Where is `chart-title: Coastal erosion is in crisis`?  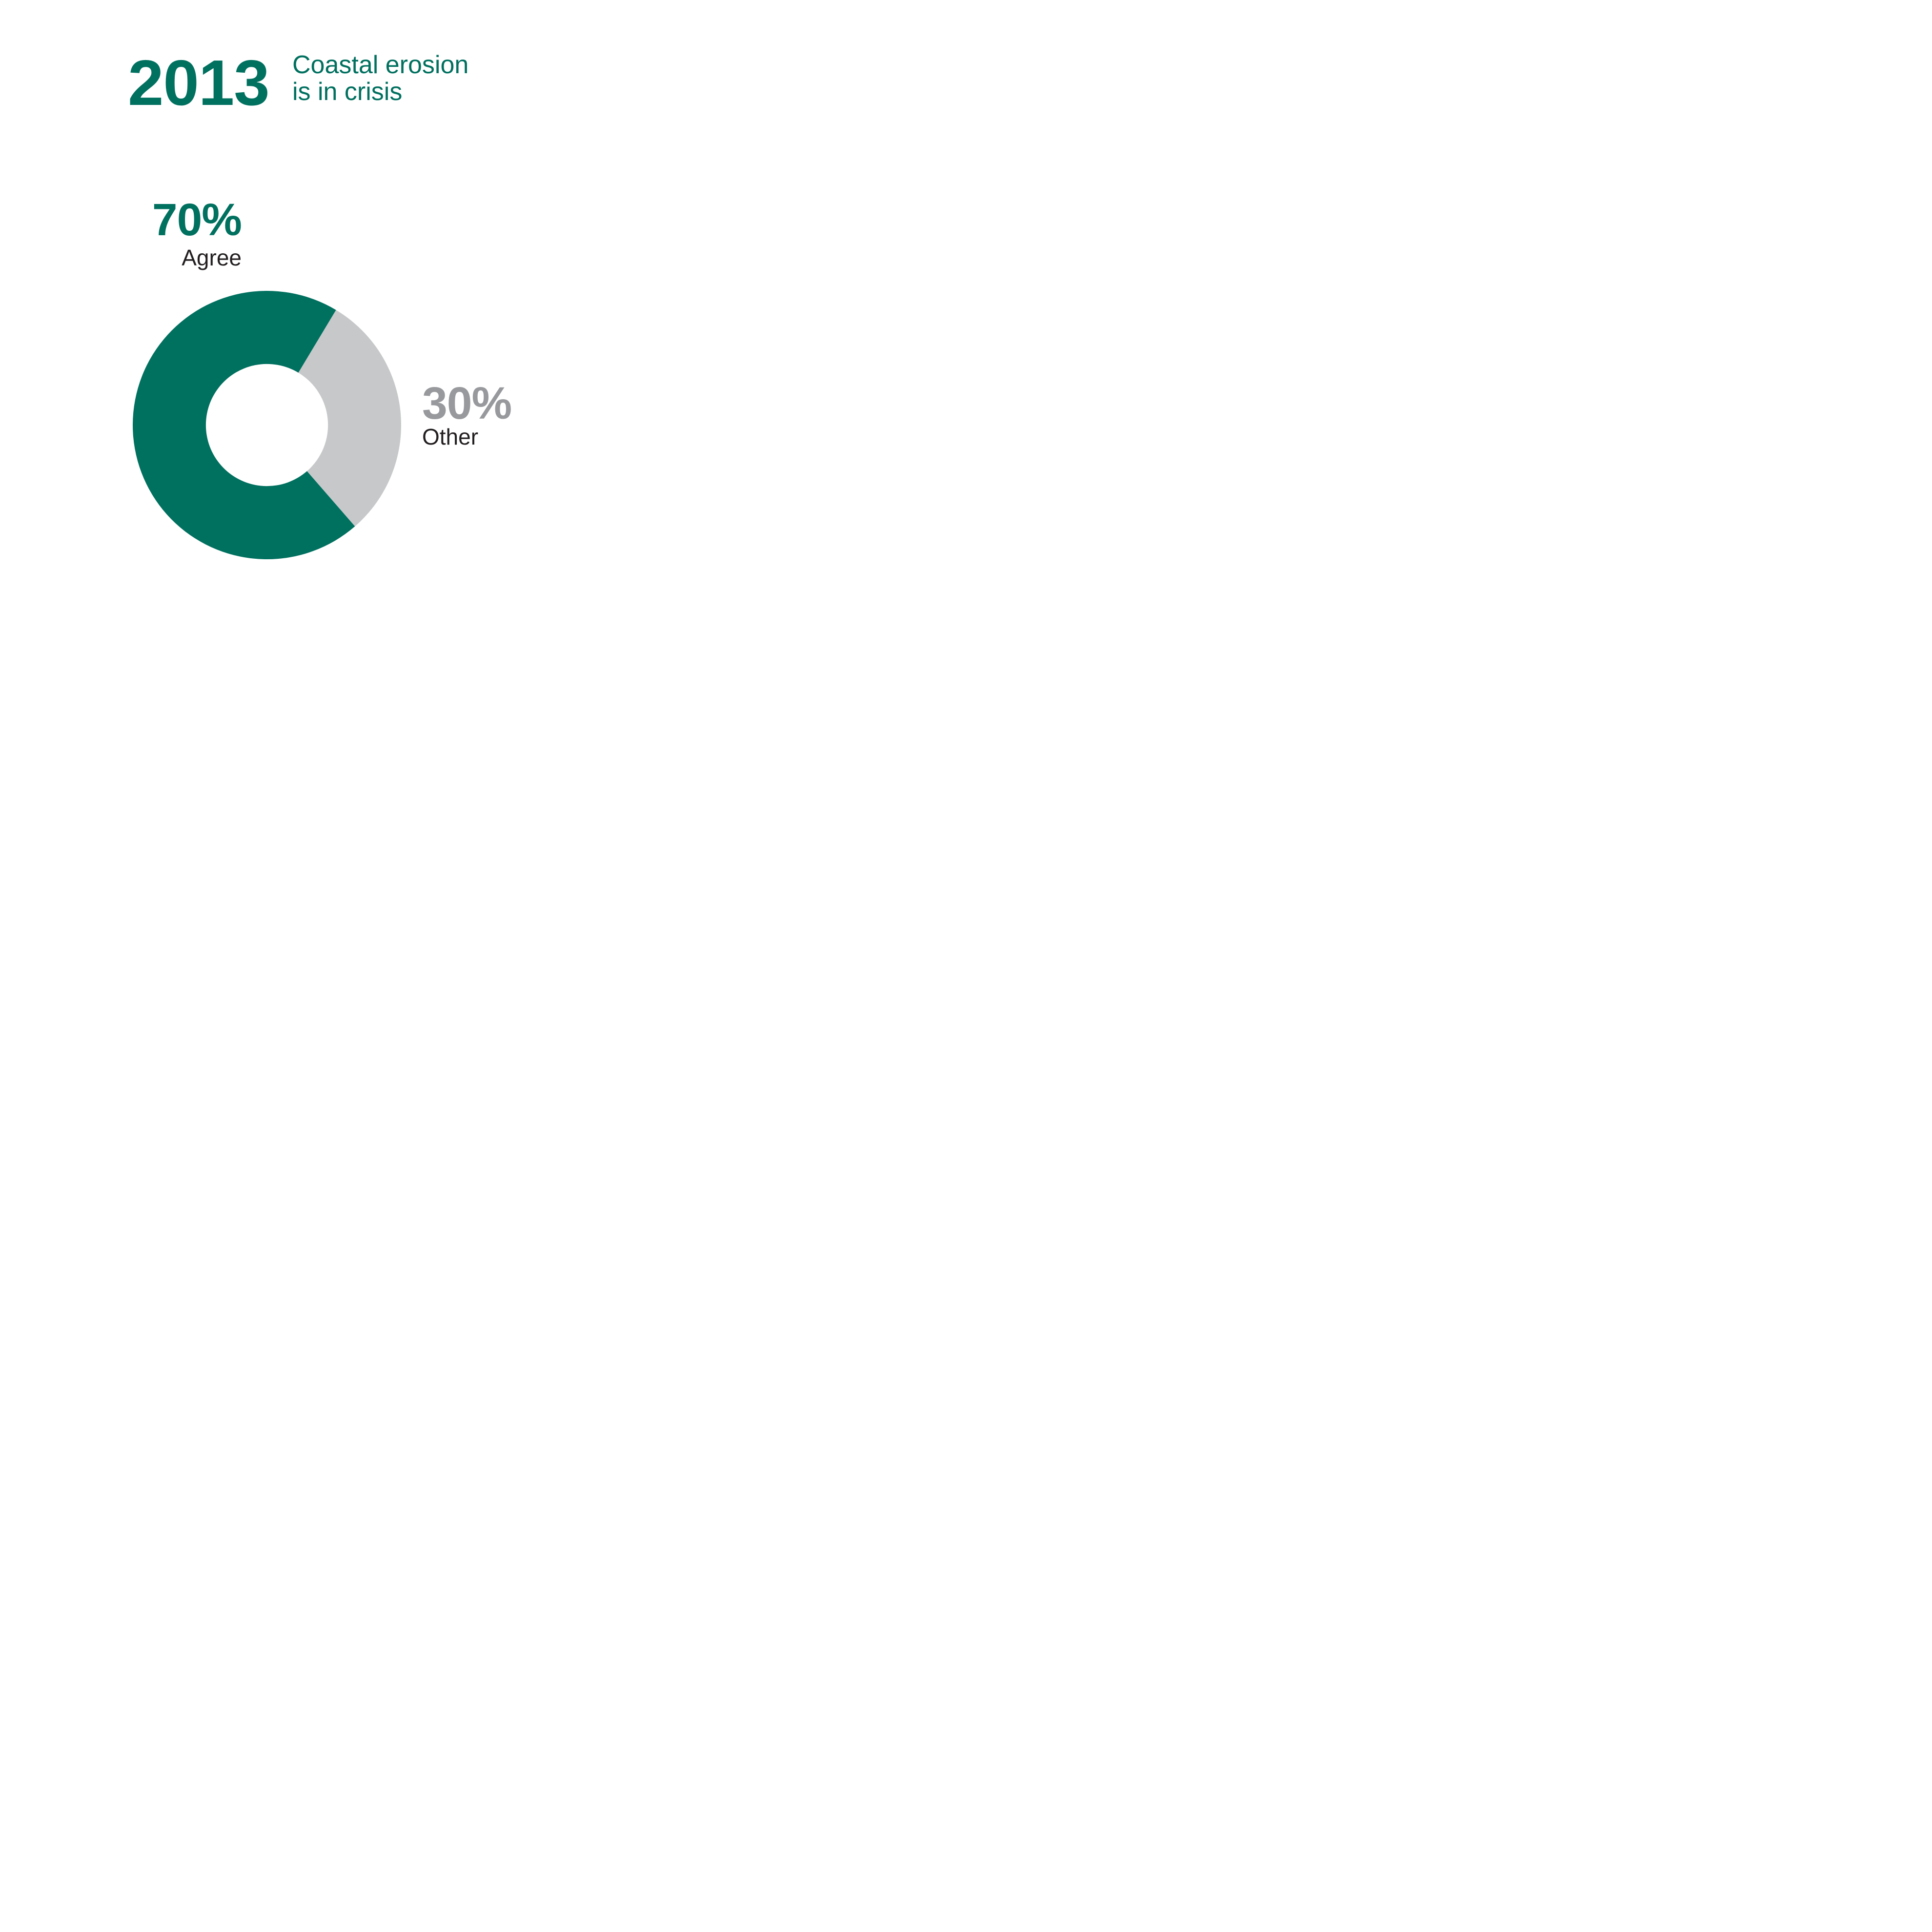
chart-title: Coastal erosion is in crisis is located at coordinates (380, 78).